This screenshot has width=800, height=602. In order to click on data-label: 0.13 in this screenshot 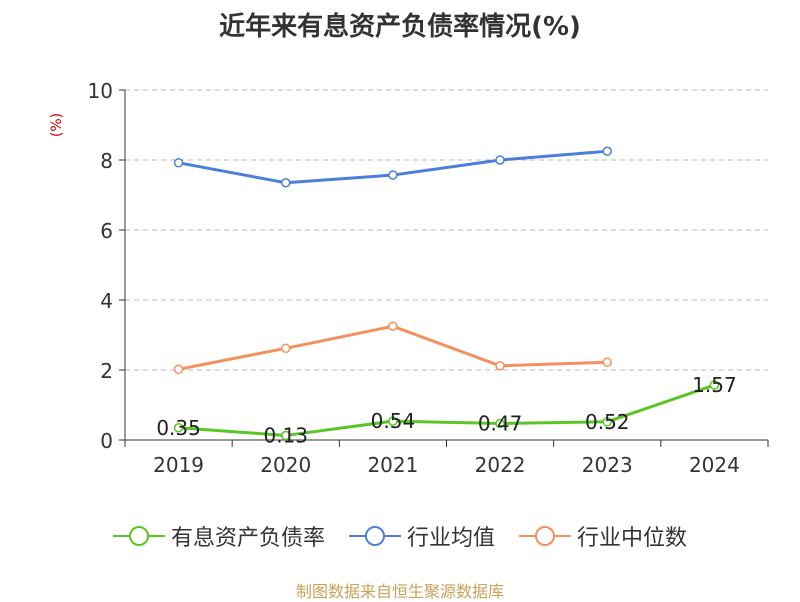, I will do `click(285, 435)`.